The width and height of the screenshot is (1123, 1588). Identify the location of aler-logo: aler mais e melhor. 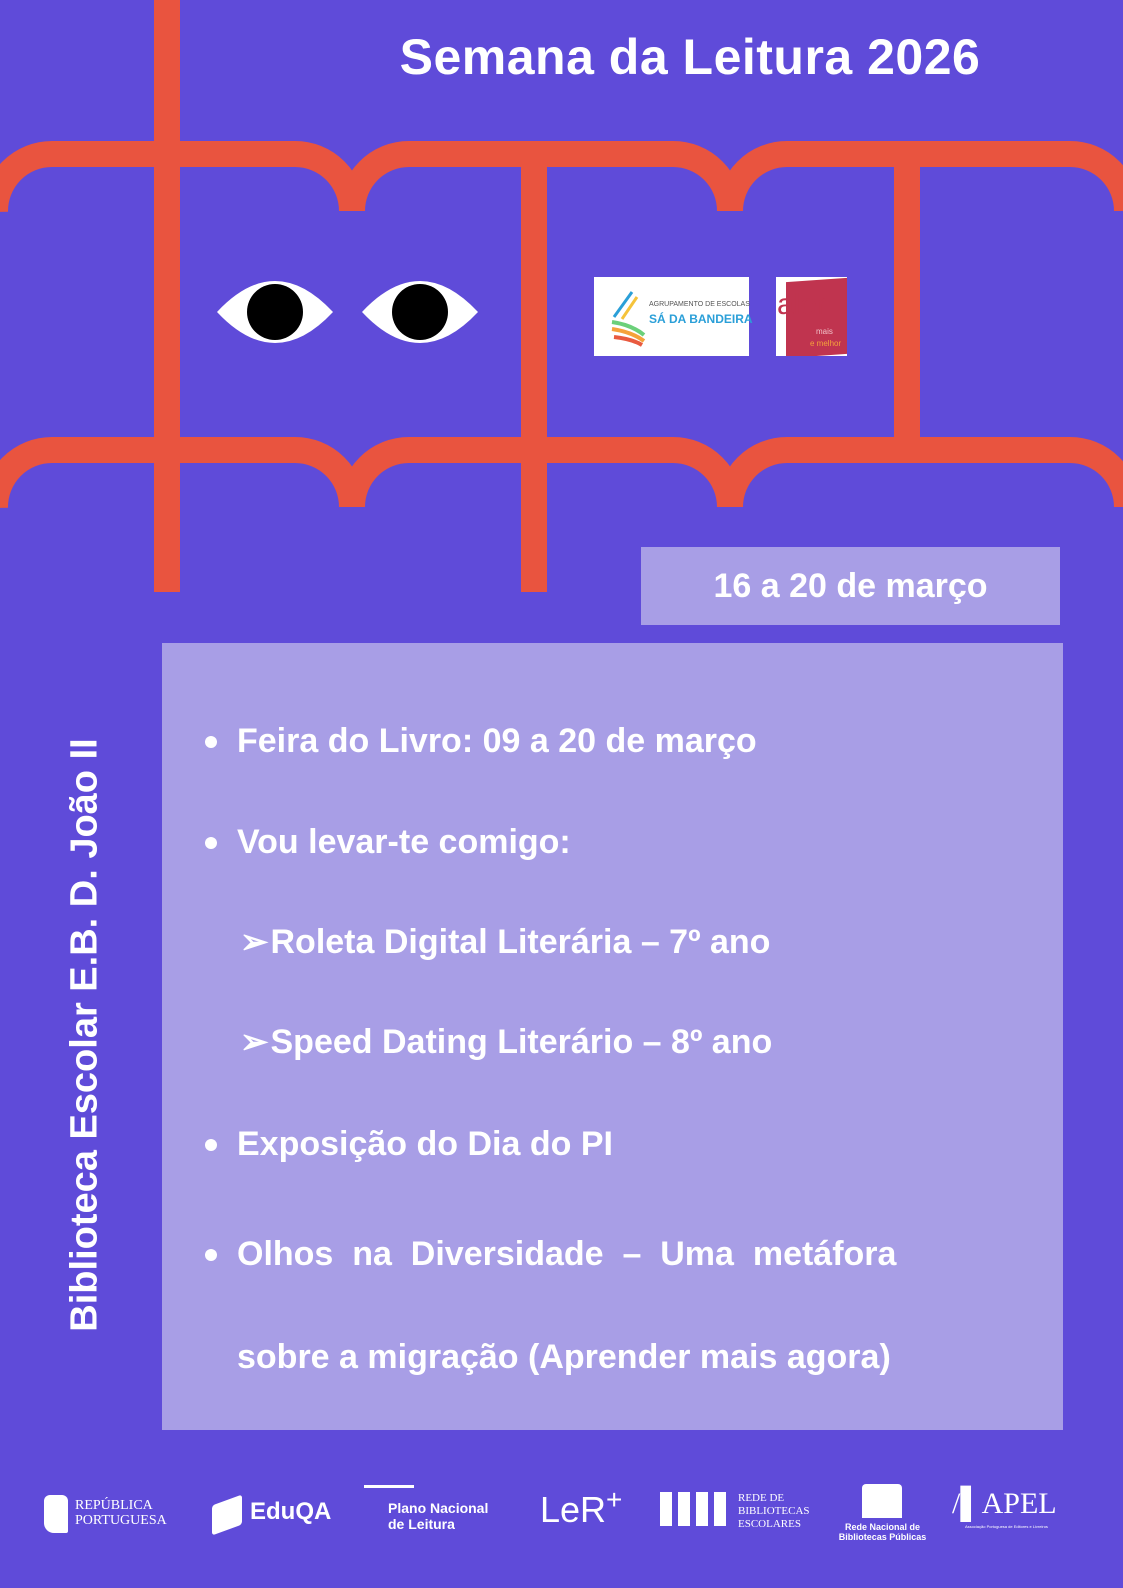
(811, 316).